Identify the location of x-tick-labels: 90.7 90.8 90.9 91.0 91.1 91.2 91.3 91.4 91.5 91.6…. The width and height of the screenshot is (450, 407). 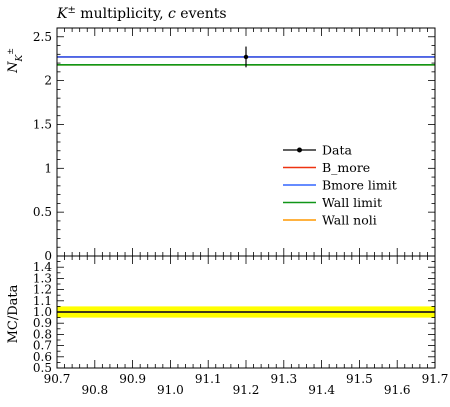
(246, 384).